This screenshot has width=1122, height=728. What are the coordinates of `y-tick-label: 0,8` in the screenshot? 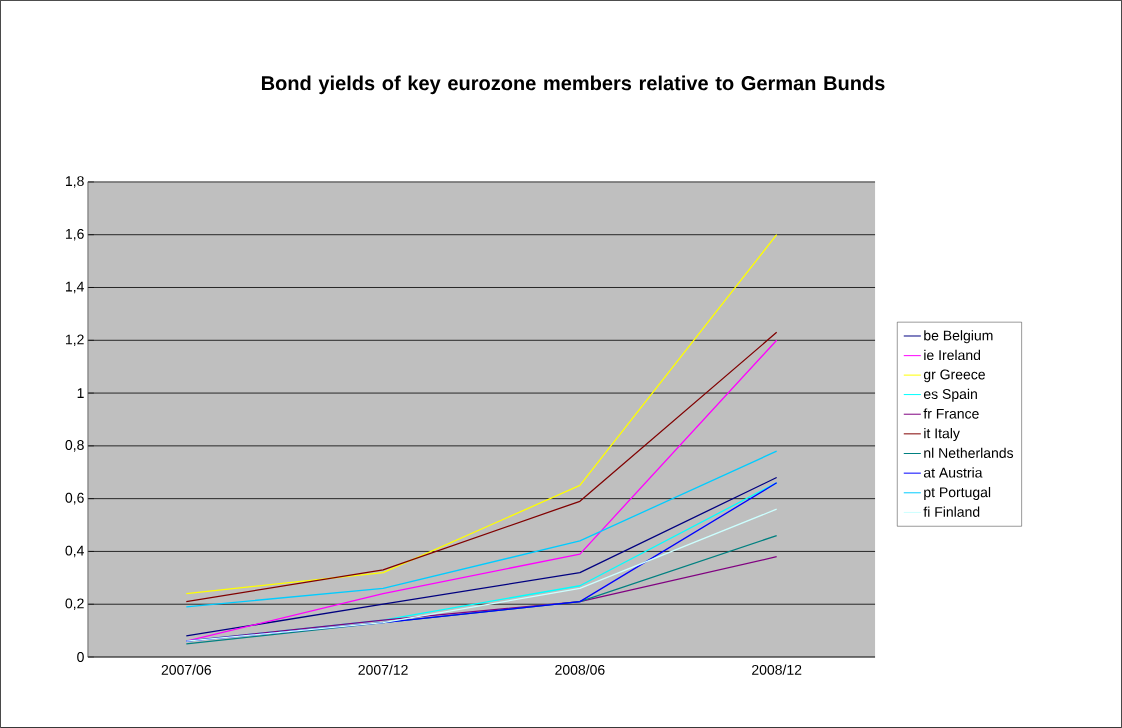 It's located at (74, 446).